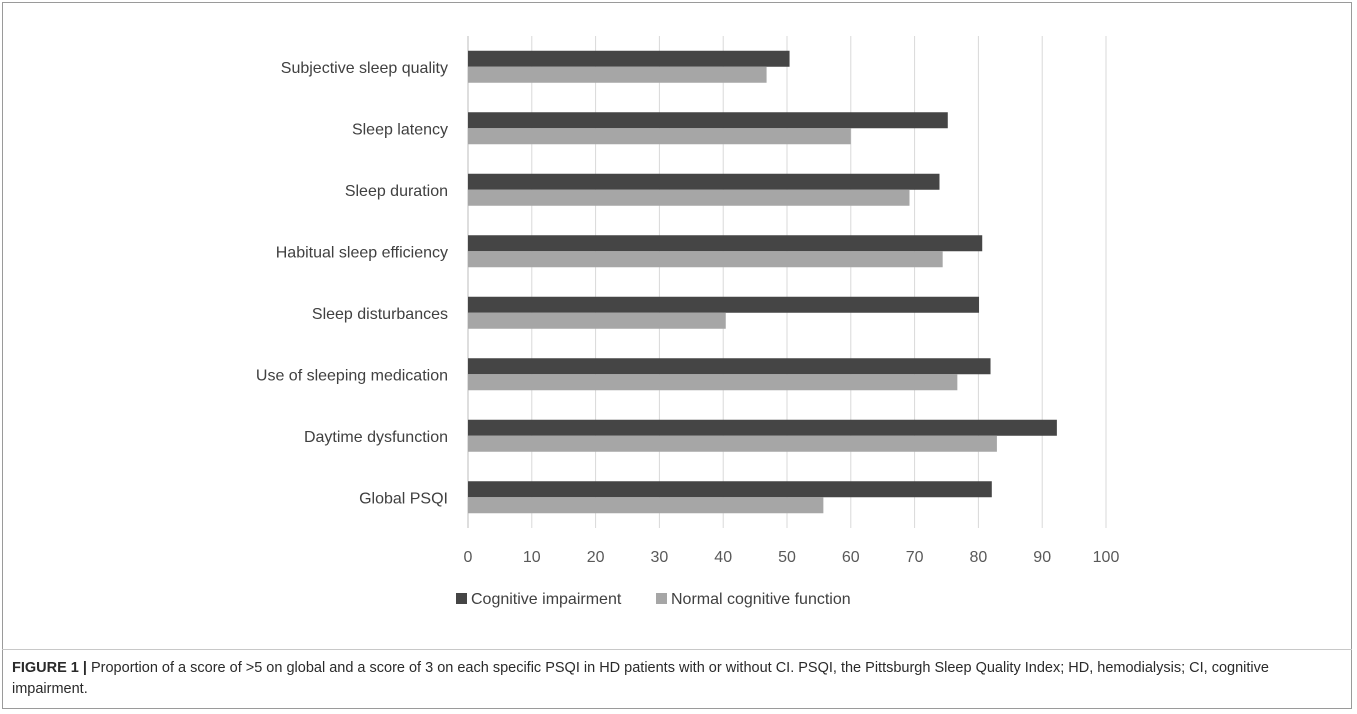 This screenshot has height=714, width=1357. Describe the element at coordinates (660, 557) in the screenshot. I see `x-tick-label: 30` at that location.